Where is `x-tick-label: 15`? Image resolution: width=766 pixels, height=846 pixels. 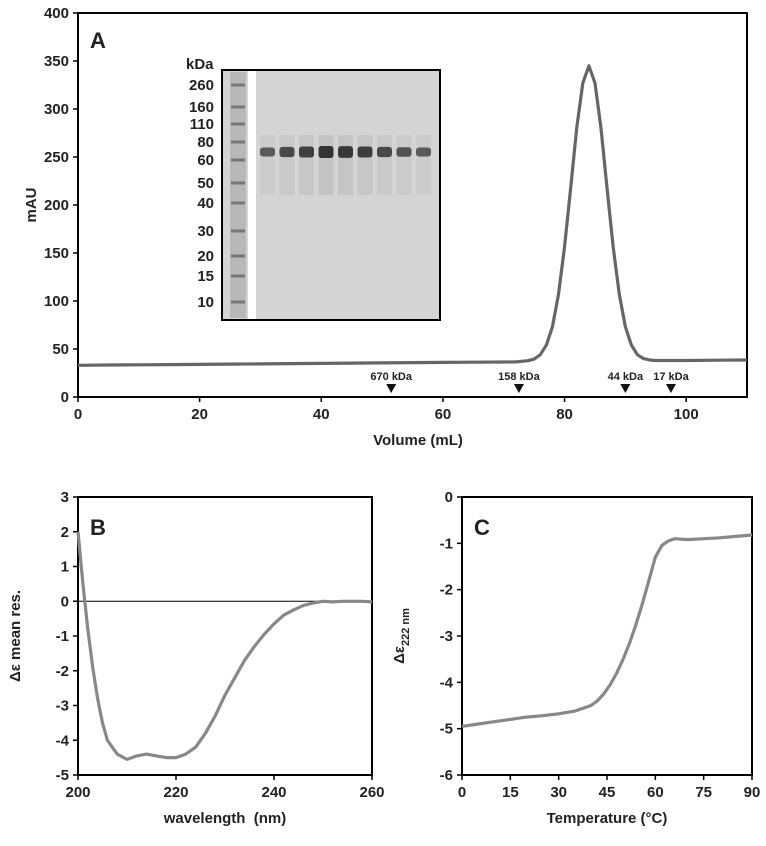 x-tick-label: 15 is located at coordinates (510, 792).